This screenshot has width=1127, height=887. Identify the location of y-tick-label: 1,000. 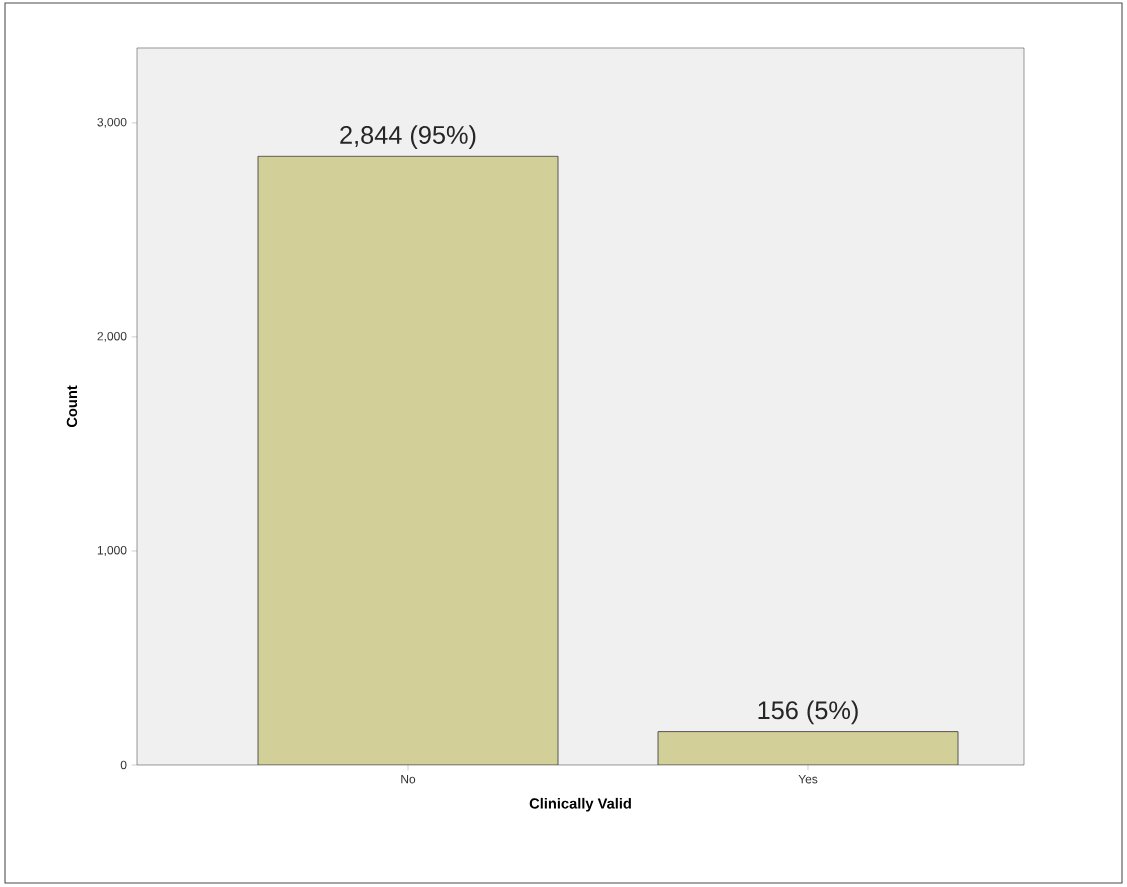
(112, 550).